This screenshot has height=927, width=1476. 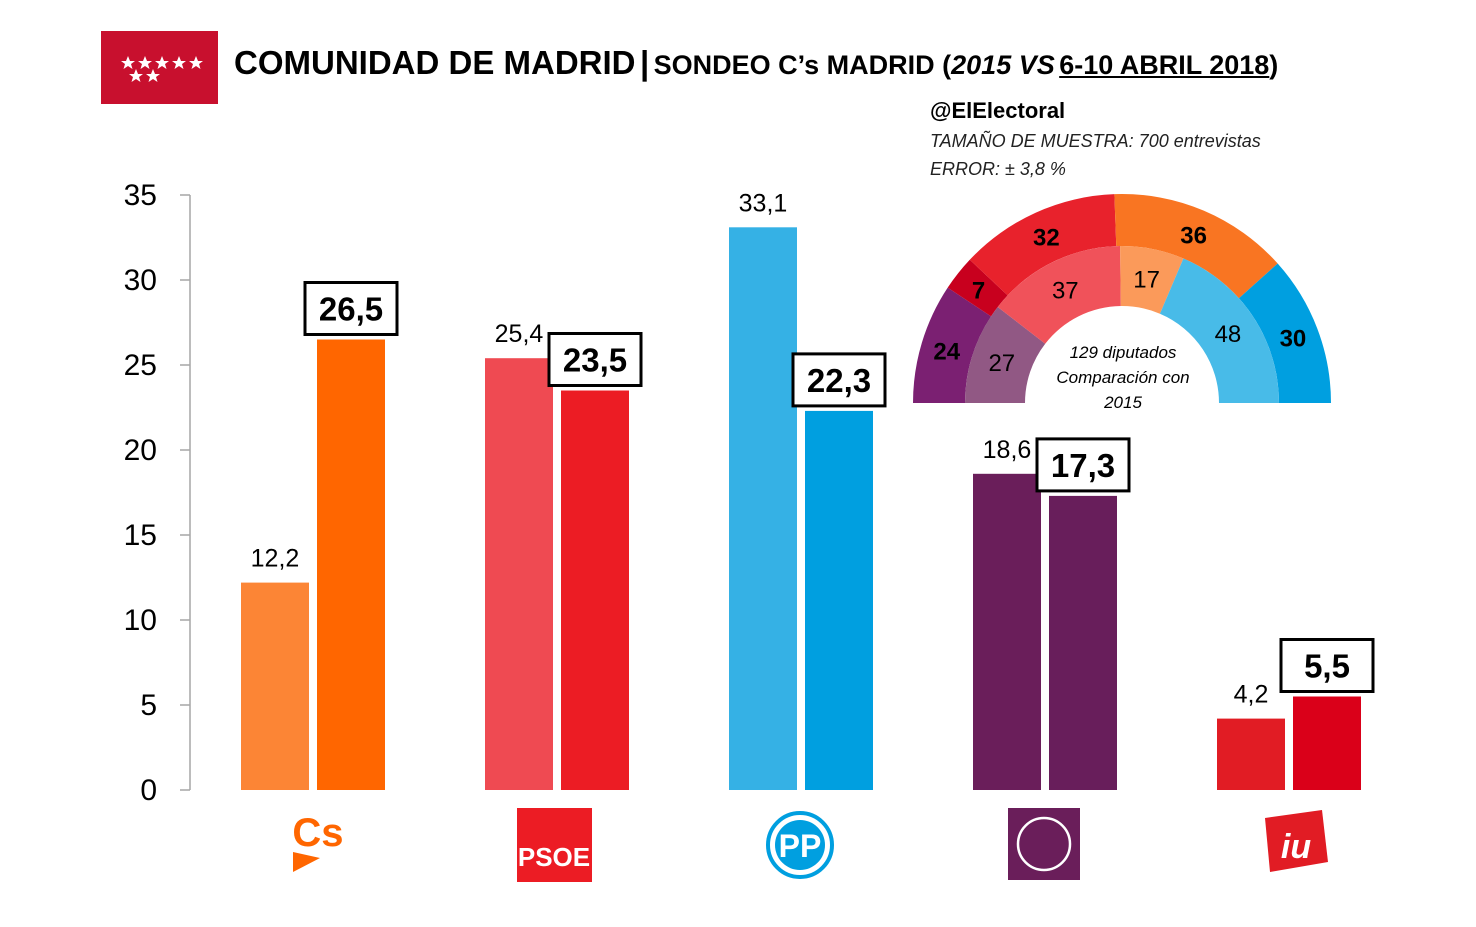 What do you see at coordinates (140, 620) in the screenshot?
I see `y-tick-label: 10` at bounding box center [140, 620].